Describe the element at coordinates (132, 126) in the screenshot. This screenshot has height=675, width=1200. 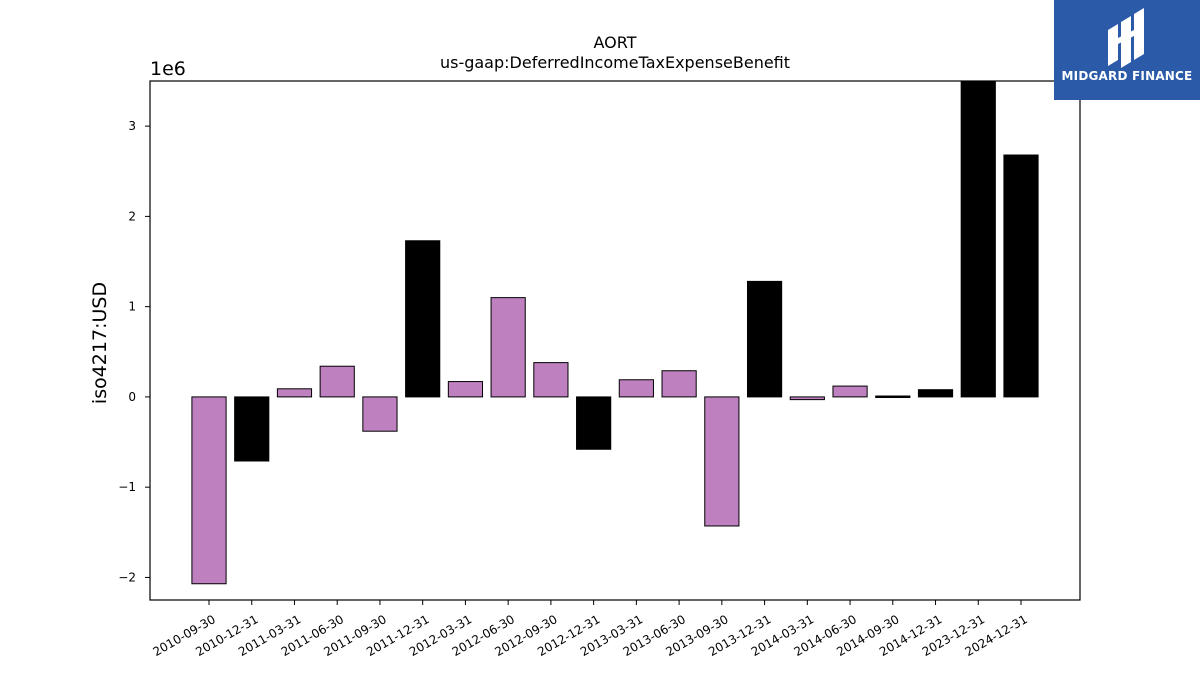
I see `y-tick-label: 3` at that location.